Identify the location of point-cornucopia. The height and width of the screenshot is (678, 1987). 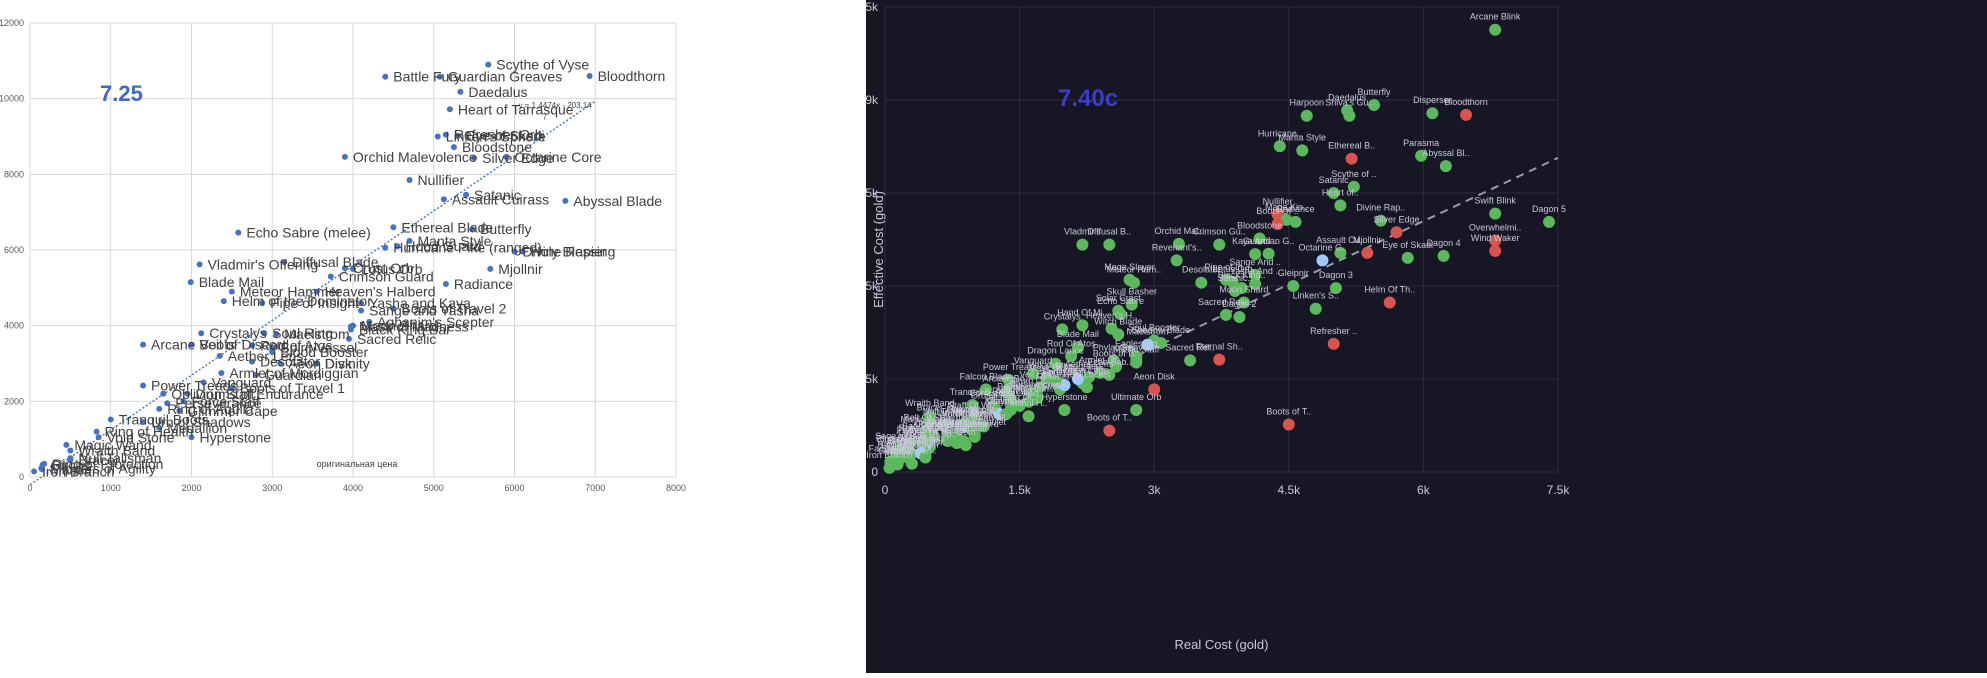
(992, 405).